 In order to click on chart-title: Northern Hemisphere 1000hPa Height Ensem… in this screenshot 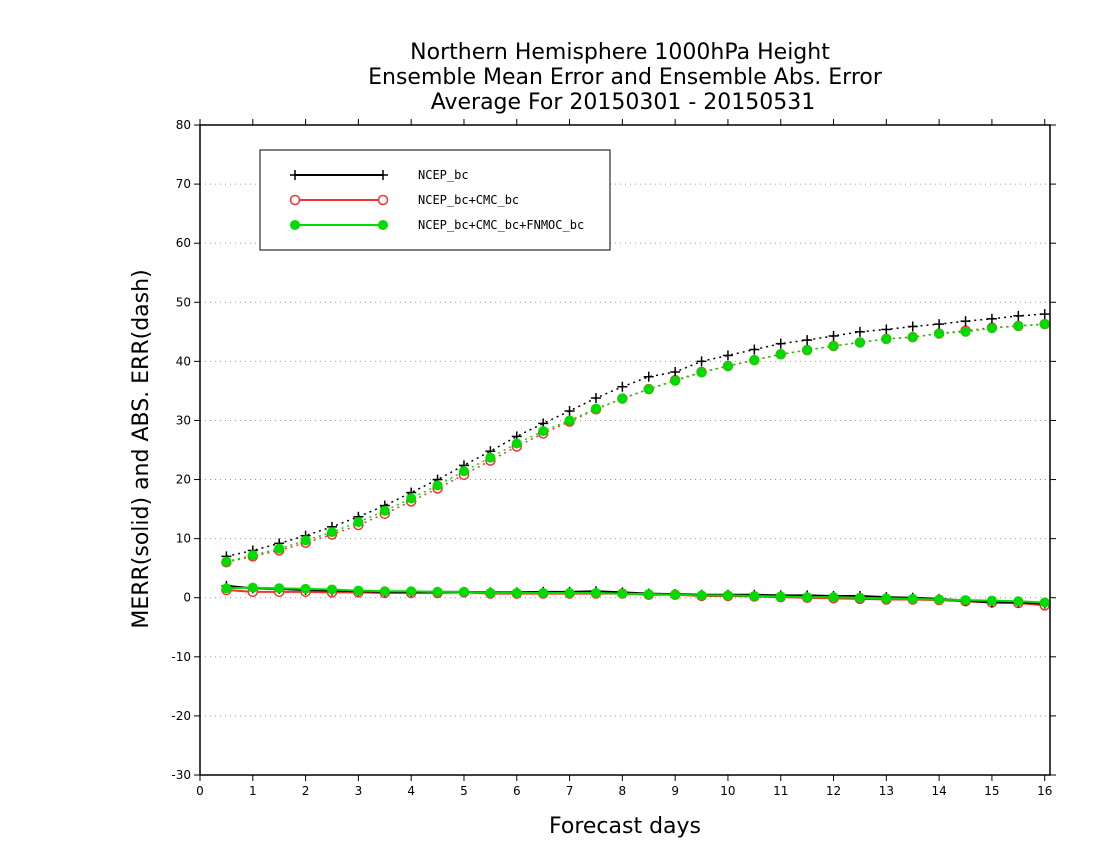, I will do `click(625, 77)`.